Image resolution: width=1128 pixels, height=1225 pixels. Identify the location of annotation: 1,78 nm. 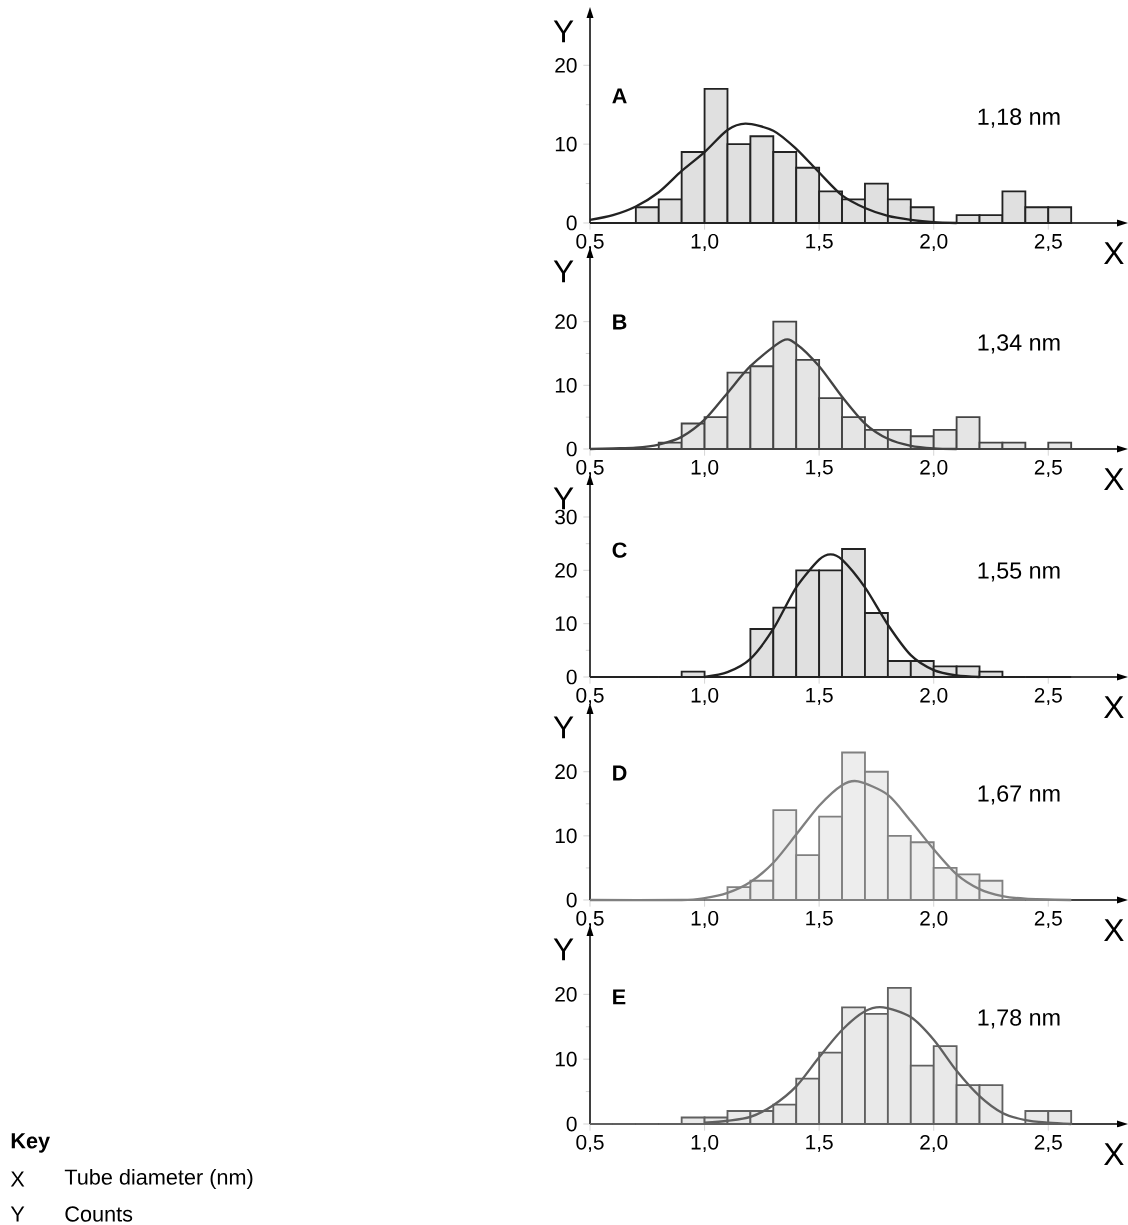
(1019, 1019).